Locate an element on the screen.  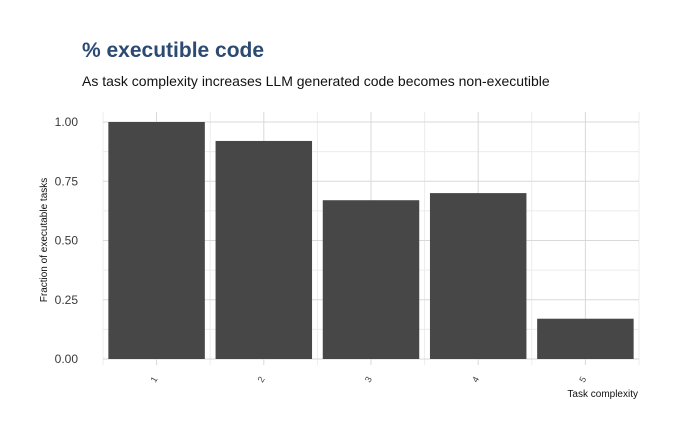
y-tick-label: 0.75 is located at coordinates (67, 181).